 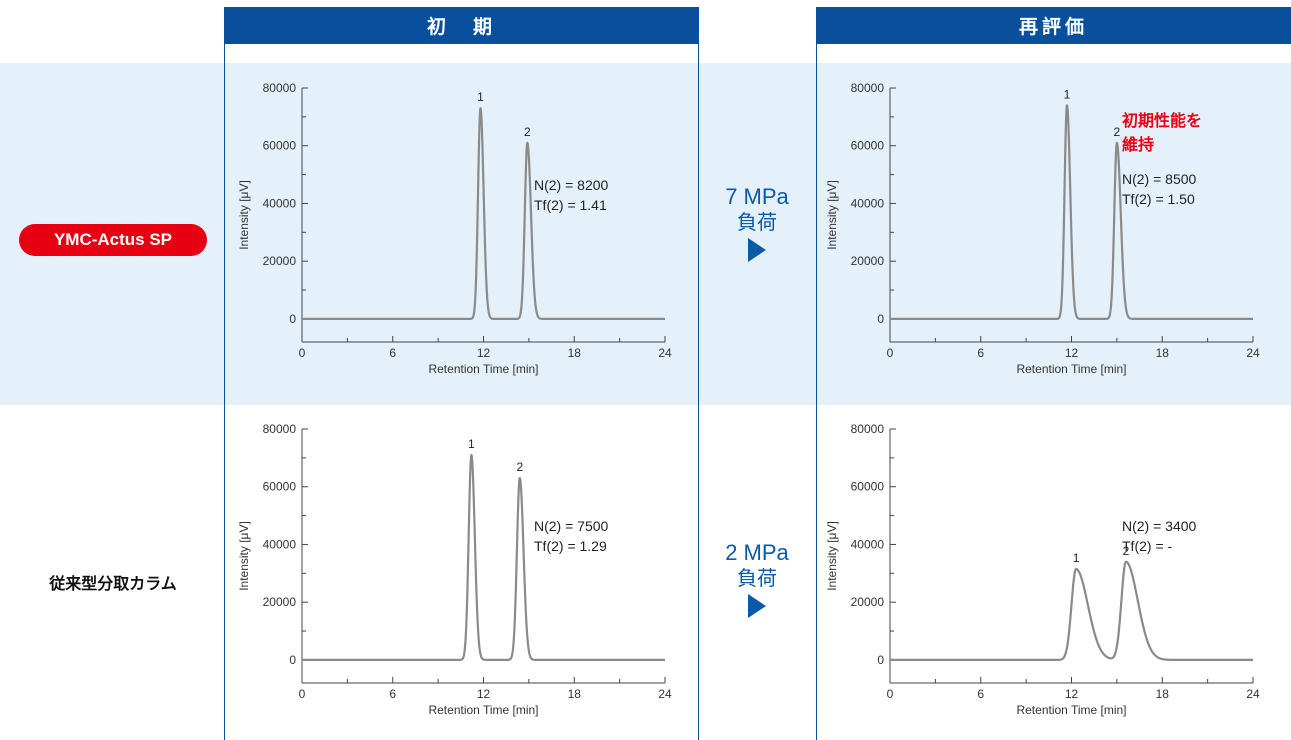 What do you see at coordinates (1162, 120) in the screenshot?
I see `highlight-text: 初期性能を` at bounding box center [1162, 120].